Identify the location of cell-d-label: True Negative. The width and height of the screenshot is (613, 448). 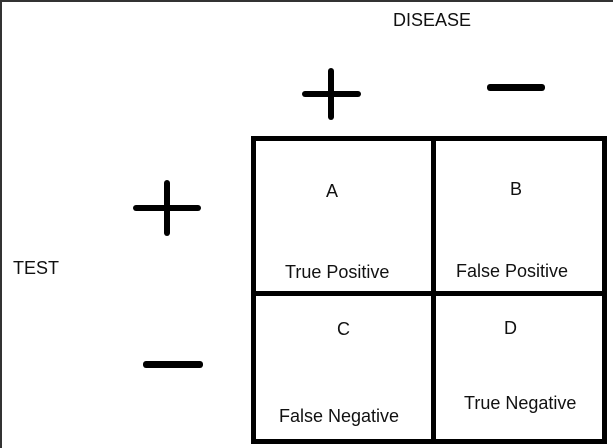
(520, 403).